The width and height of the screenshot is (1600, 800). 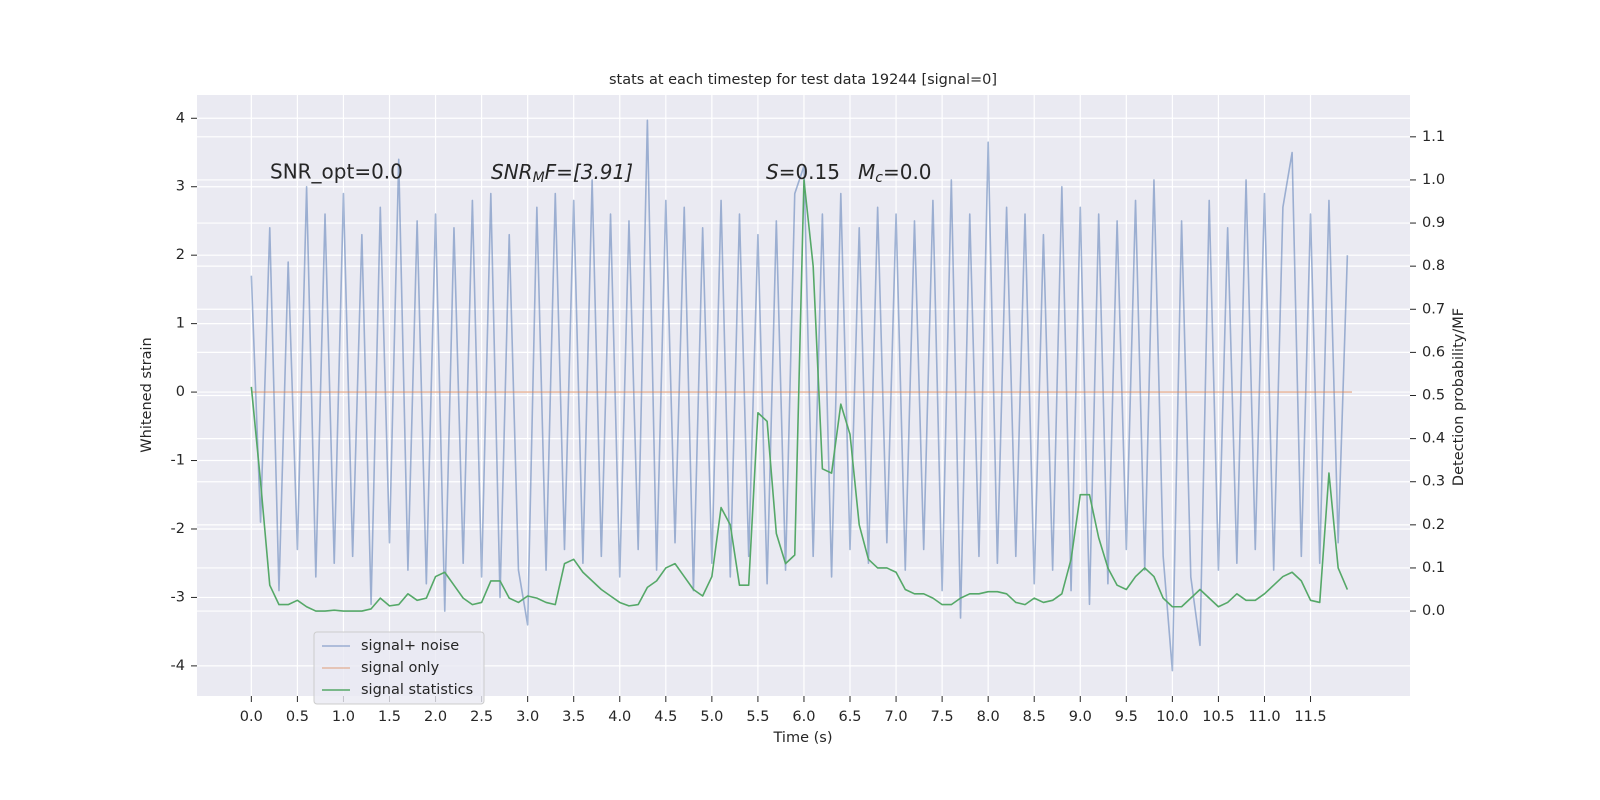 I want to click on annotation: SNRMF=[3.91], so click(x=562, y=173).